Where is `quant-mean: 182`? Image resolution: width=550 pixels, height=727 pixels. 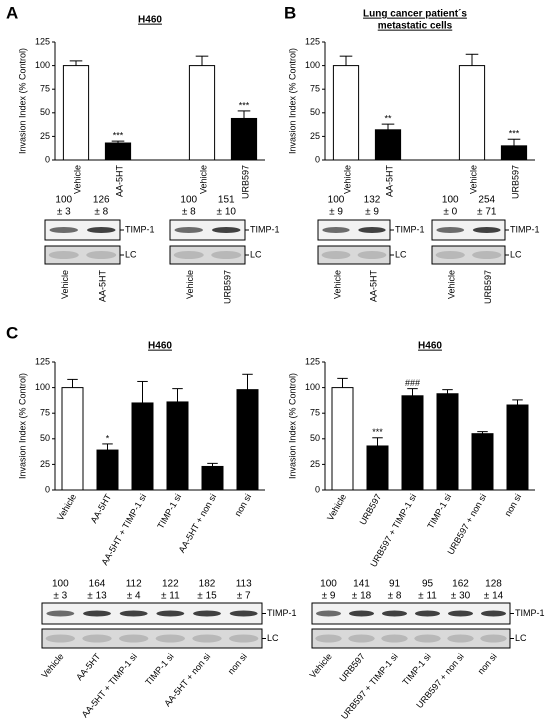 quant-mean: 182 is located at coordinates (207, 584).